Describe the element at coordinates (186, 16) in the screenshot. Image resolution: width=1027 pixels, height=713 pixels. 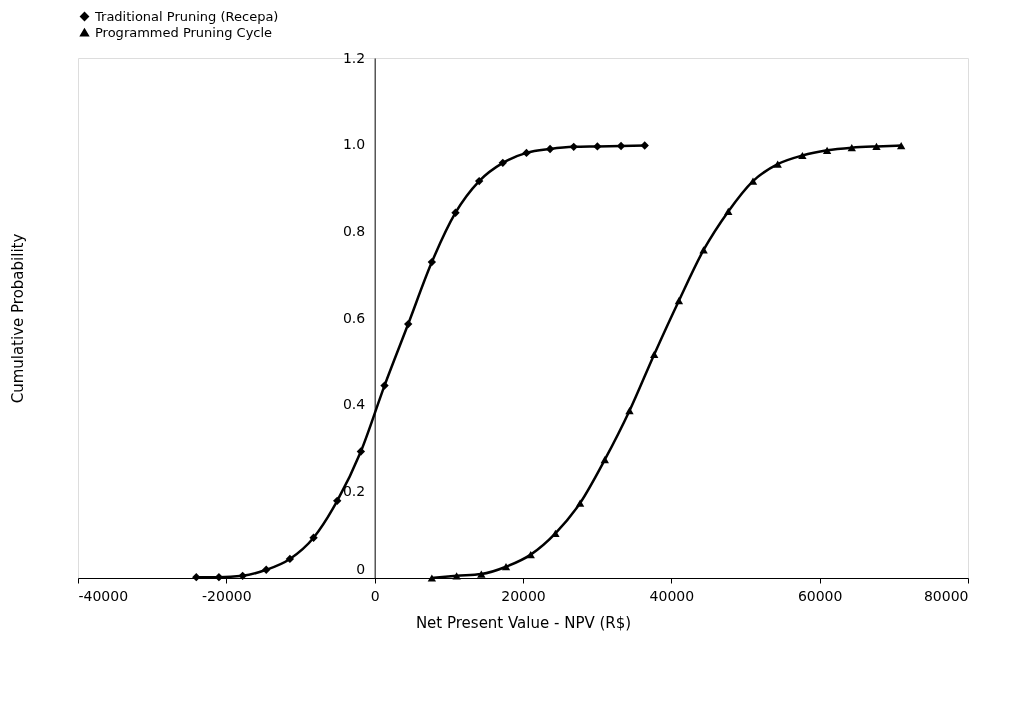
I see `legend-label: Traditional Pruning (Recepa)` at that location.